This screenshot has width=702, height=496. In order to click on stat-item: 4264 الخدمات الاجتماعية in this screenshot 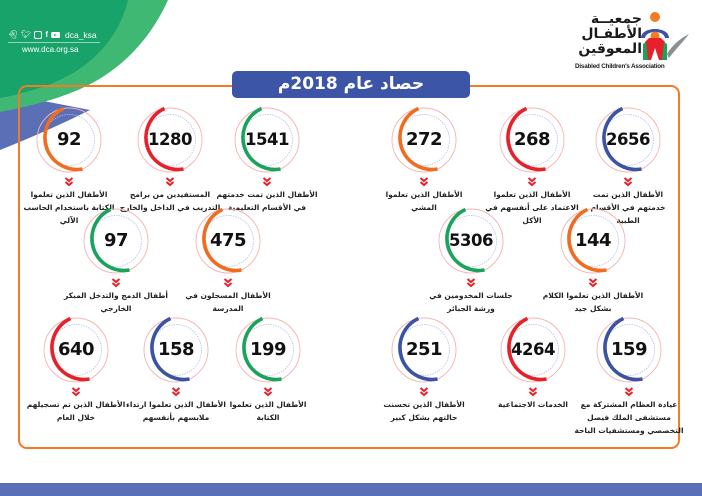, I will do `click(533, 363)`.